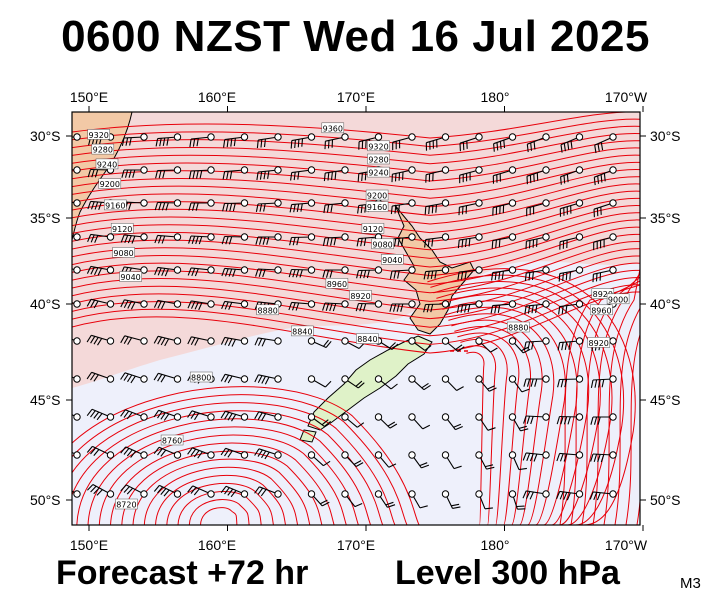 The width and height of the screenshot is (711, 600). I want to click on contour-label-21: 9200, so click(110, 183).